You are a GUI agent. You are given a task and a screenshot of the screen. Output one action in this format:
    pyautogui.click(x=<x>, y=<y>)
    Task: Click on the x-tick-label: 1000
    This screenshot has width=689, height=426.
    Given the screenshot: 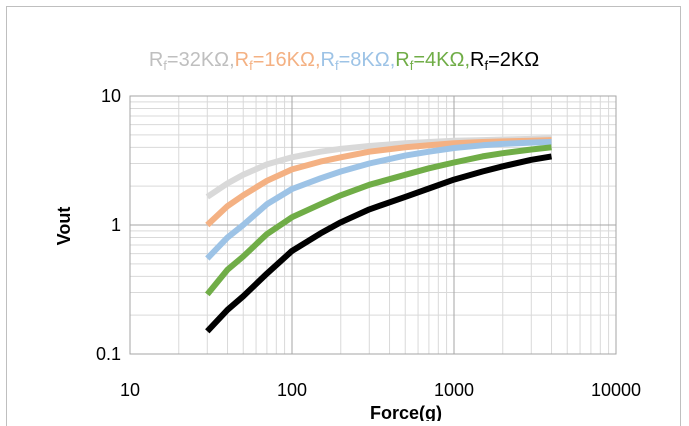 What is the action you would take?
    pyautogui.click(x=454, y=390)
    